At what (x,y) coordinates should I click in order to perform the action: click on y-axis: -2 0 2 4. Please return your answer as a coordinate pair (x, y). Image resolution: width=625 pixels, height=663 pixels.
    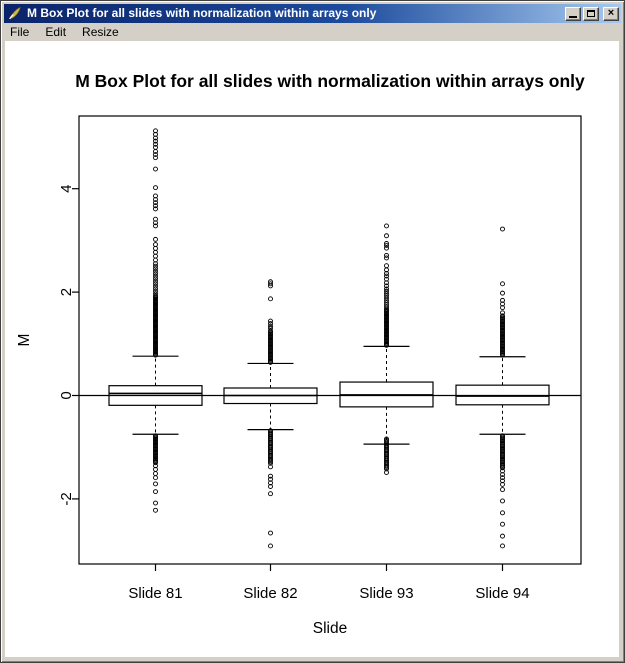
    Looking at the image, I should click on (68, 345).